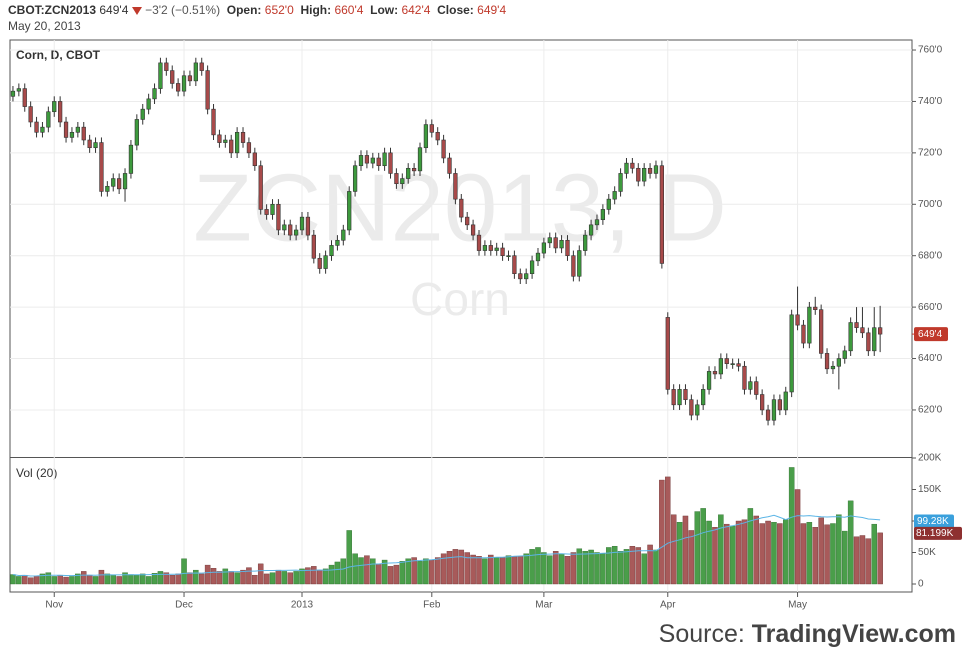 The height and width of the screenshot is (664, 970). Describe the element at coordinates (934, 521) in the screenshot. I see `volume-ma-badge` at that location.